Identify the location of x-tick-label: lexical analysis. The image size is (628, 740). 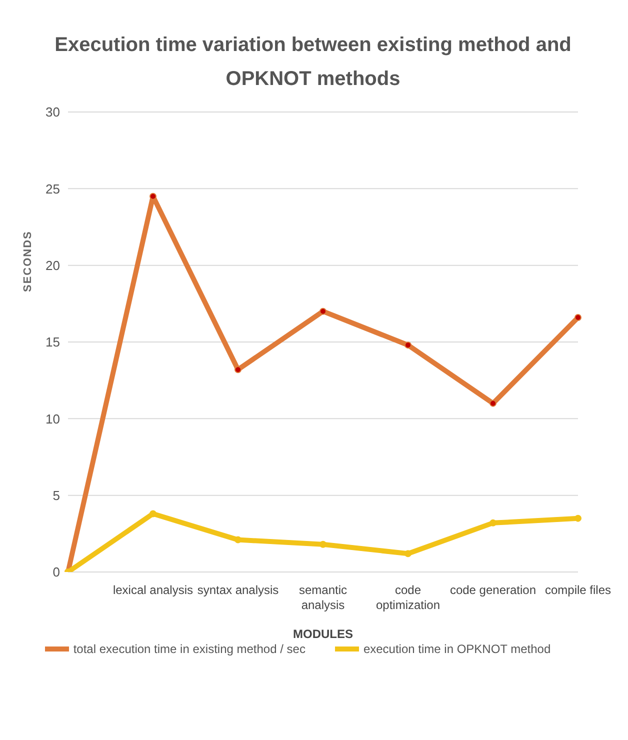
(153, 590).